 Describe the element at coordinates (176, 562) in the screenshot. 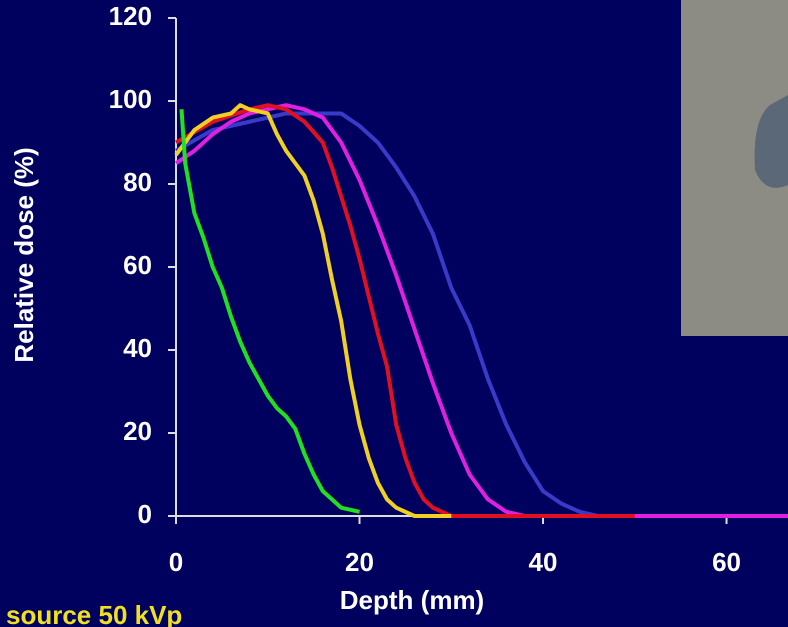

I see `x-tick-label: 0` at that location.